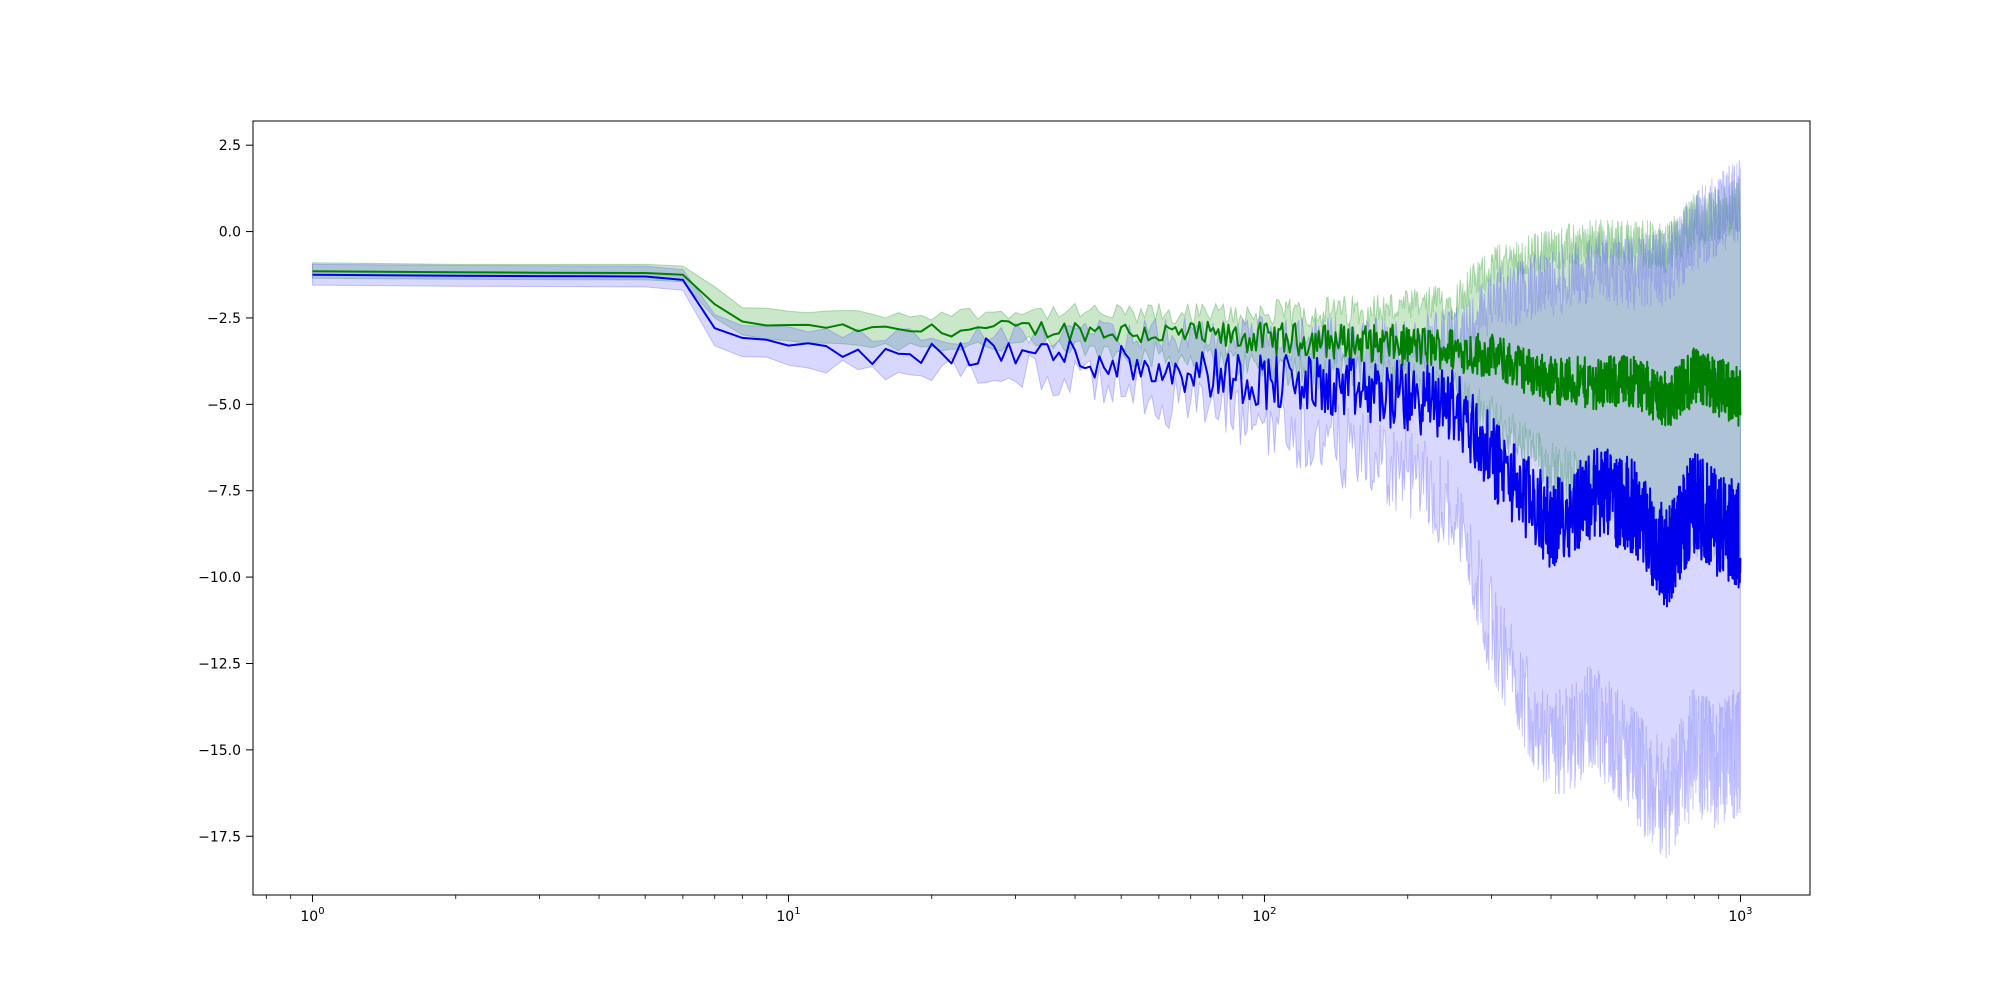 This screenshot has height=1000, width=2000. I want to click on x-tick-label: 10², so click(1264, 915).